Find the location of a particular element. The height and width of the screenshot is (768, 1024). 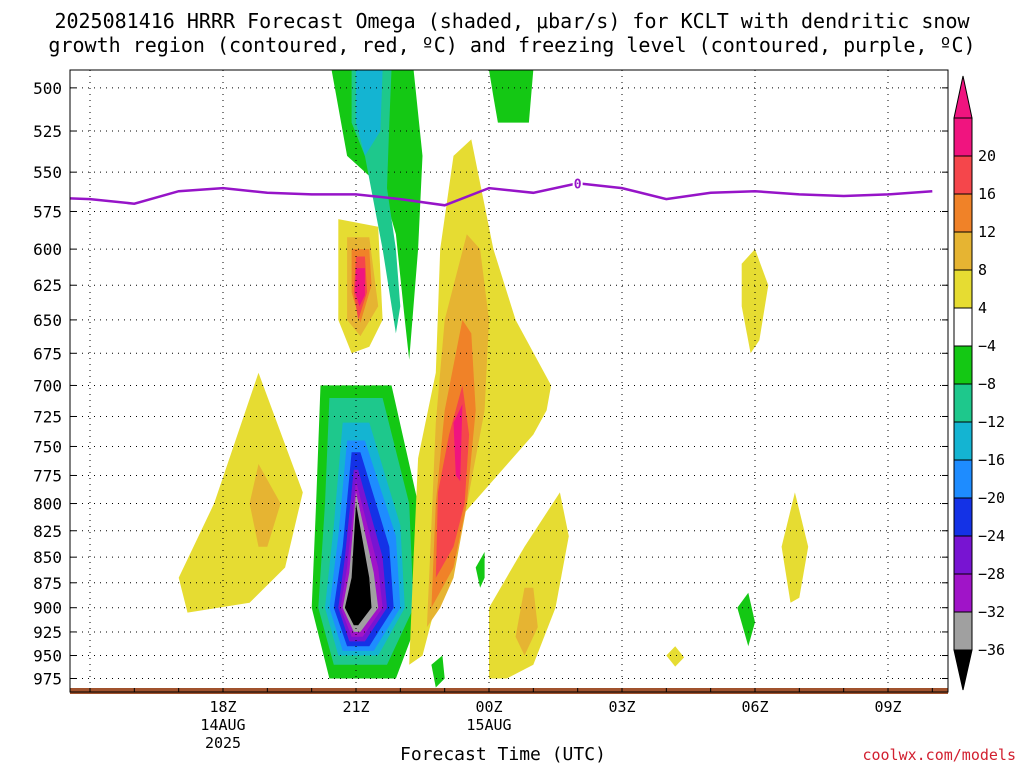

y-tick-label: 950 is located at coordinates (47, 656).